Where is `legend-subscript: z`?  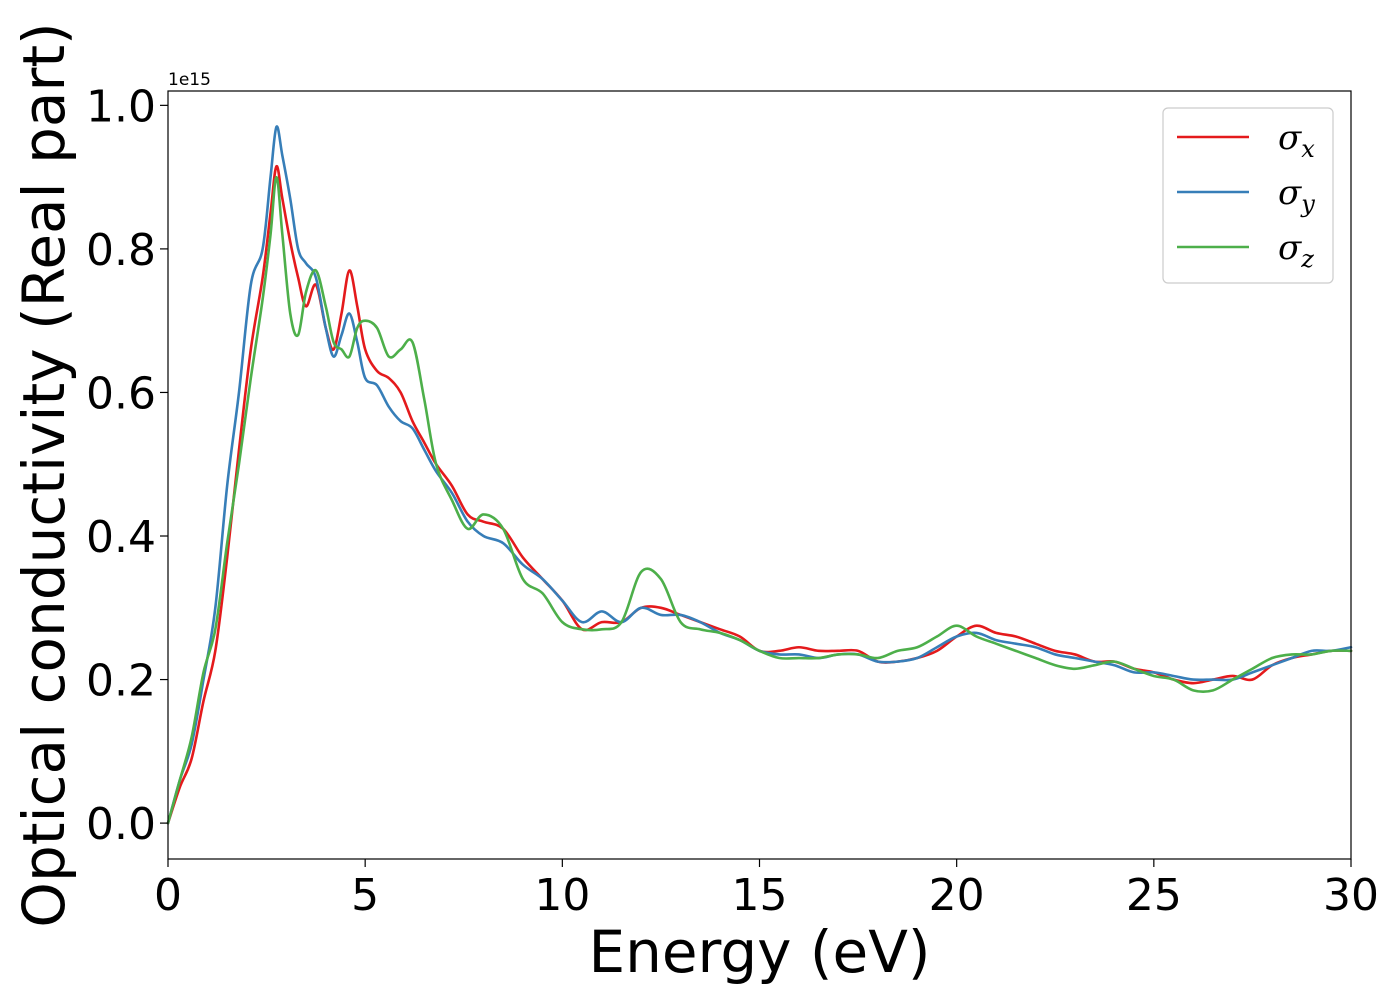 legend-subscript: z is located at coordinates (1307, 259).